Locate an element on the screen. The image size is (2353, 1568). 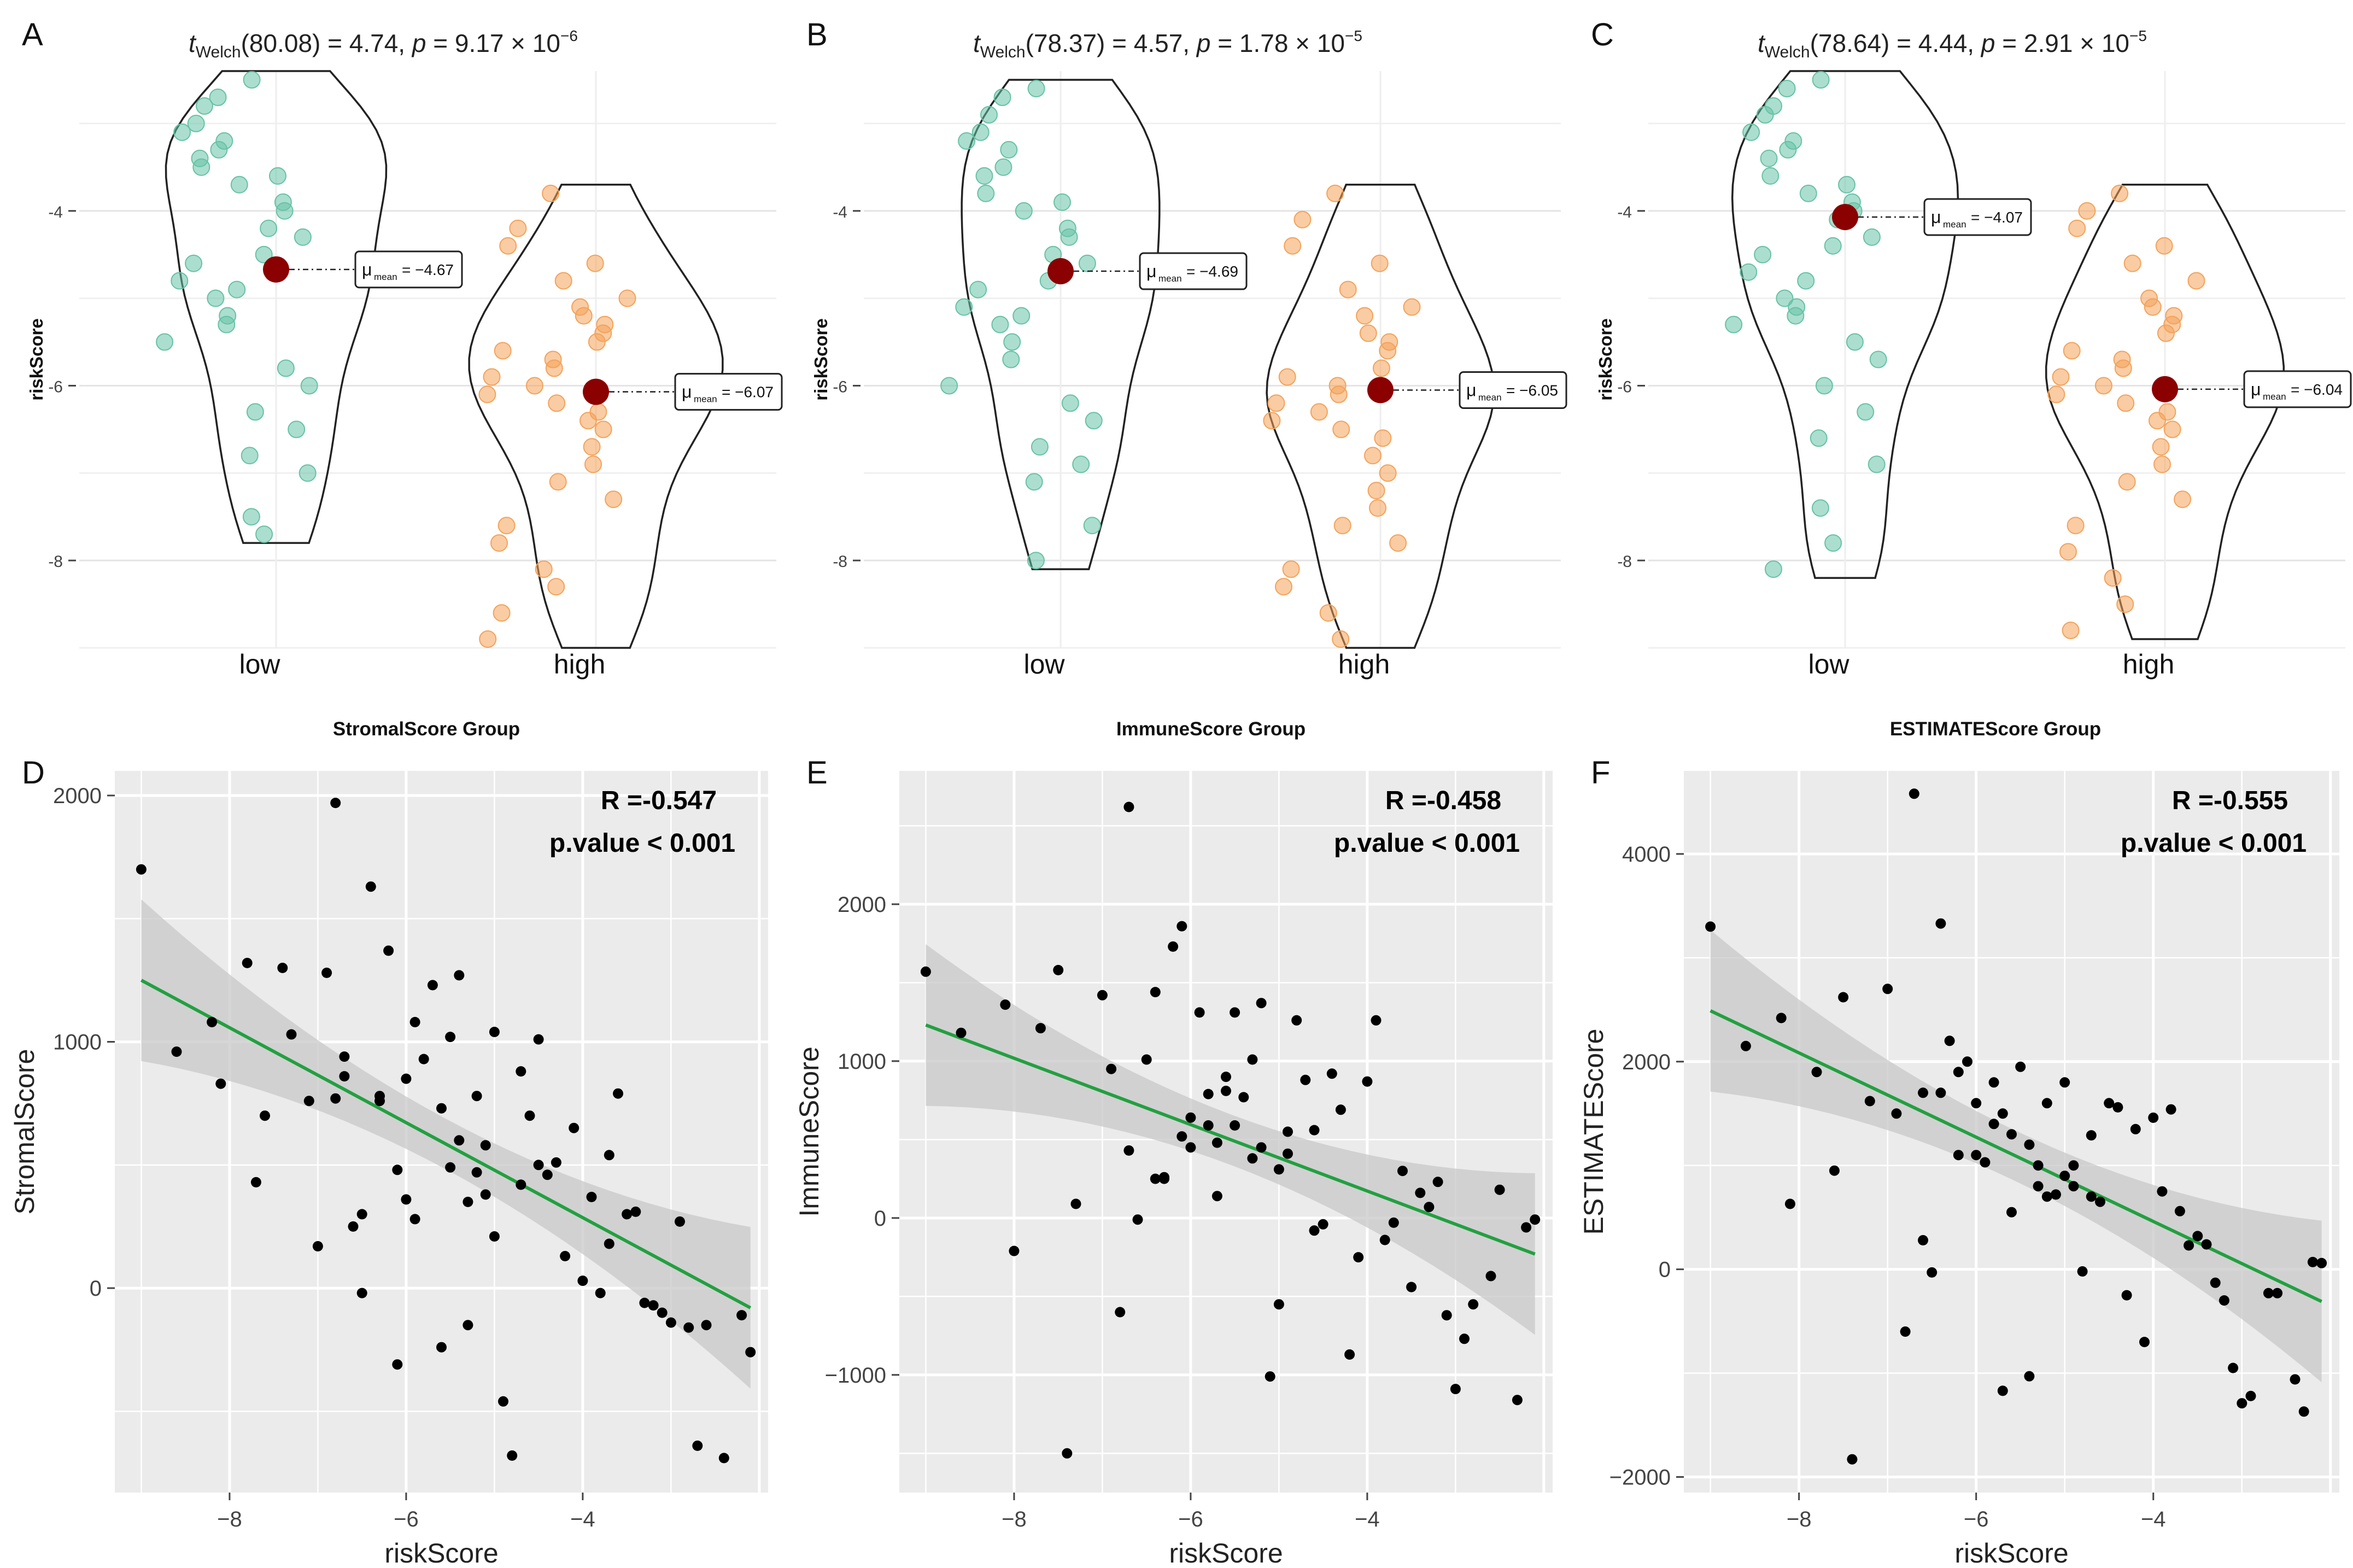
mean-value: = −4.69 is located at coordinates (1212, 271).